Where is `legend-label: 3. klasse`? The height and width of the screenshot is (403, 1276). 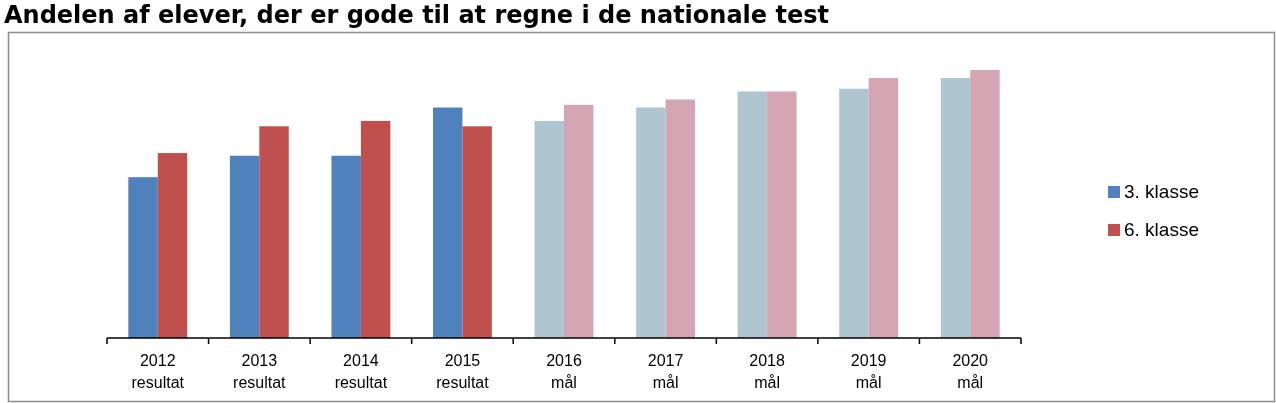
legend-label: 3. klasse is located at coordinates (1161, 191).